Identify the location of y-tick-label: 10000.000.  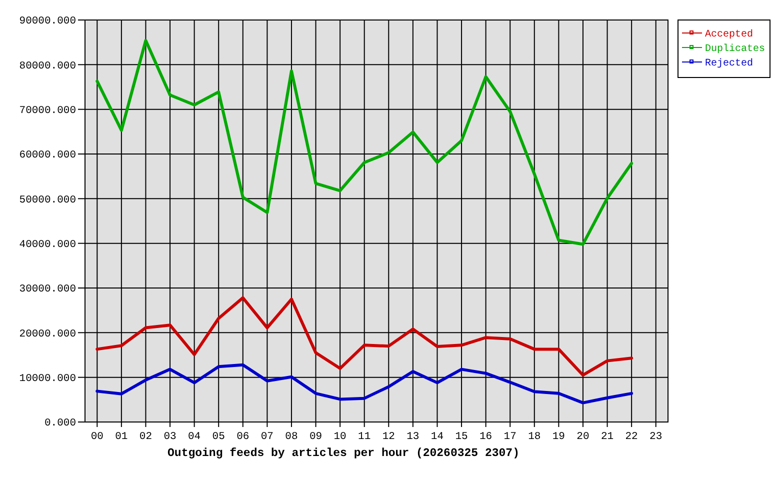
(47, 379).